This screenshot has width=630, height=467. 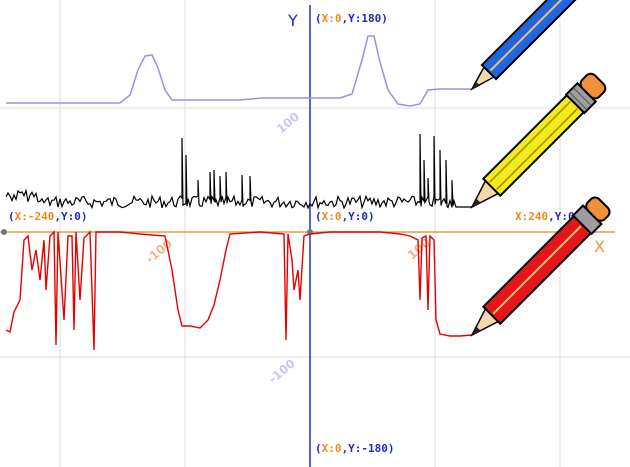 What do you see at coordinates (345, 216) in the screenshot?
I see `coord-label-center: (X:0,Y:0)` at bounding box center [345, 216].